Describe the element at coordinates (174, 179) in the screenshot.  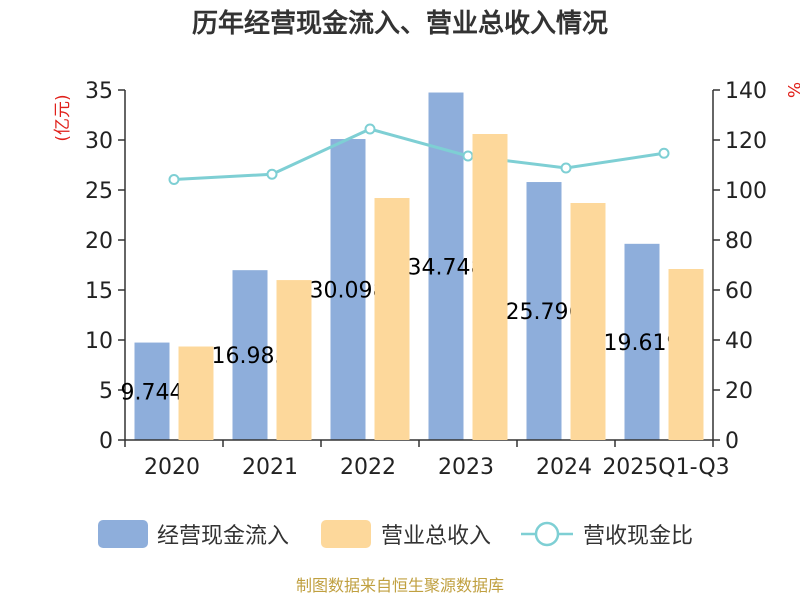
I see `ratio-point-2020` at that location.